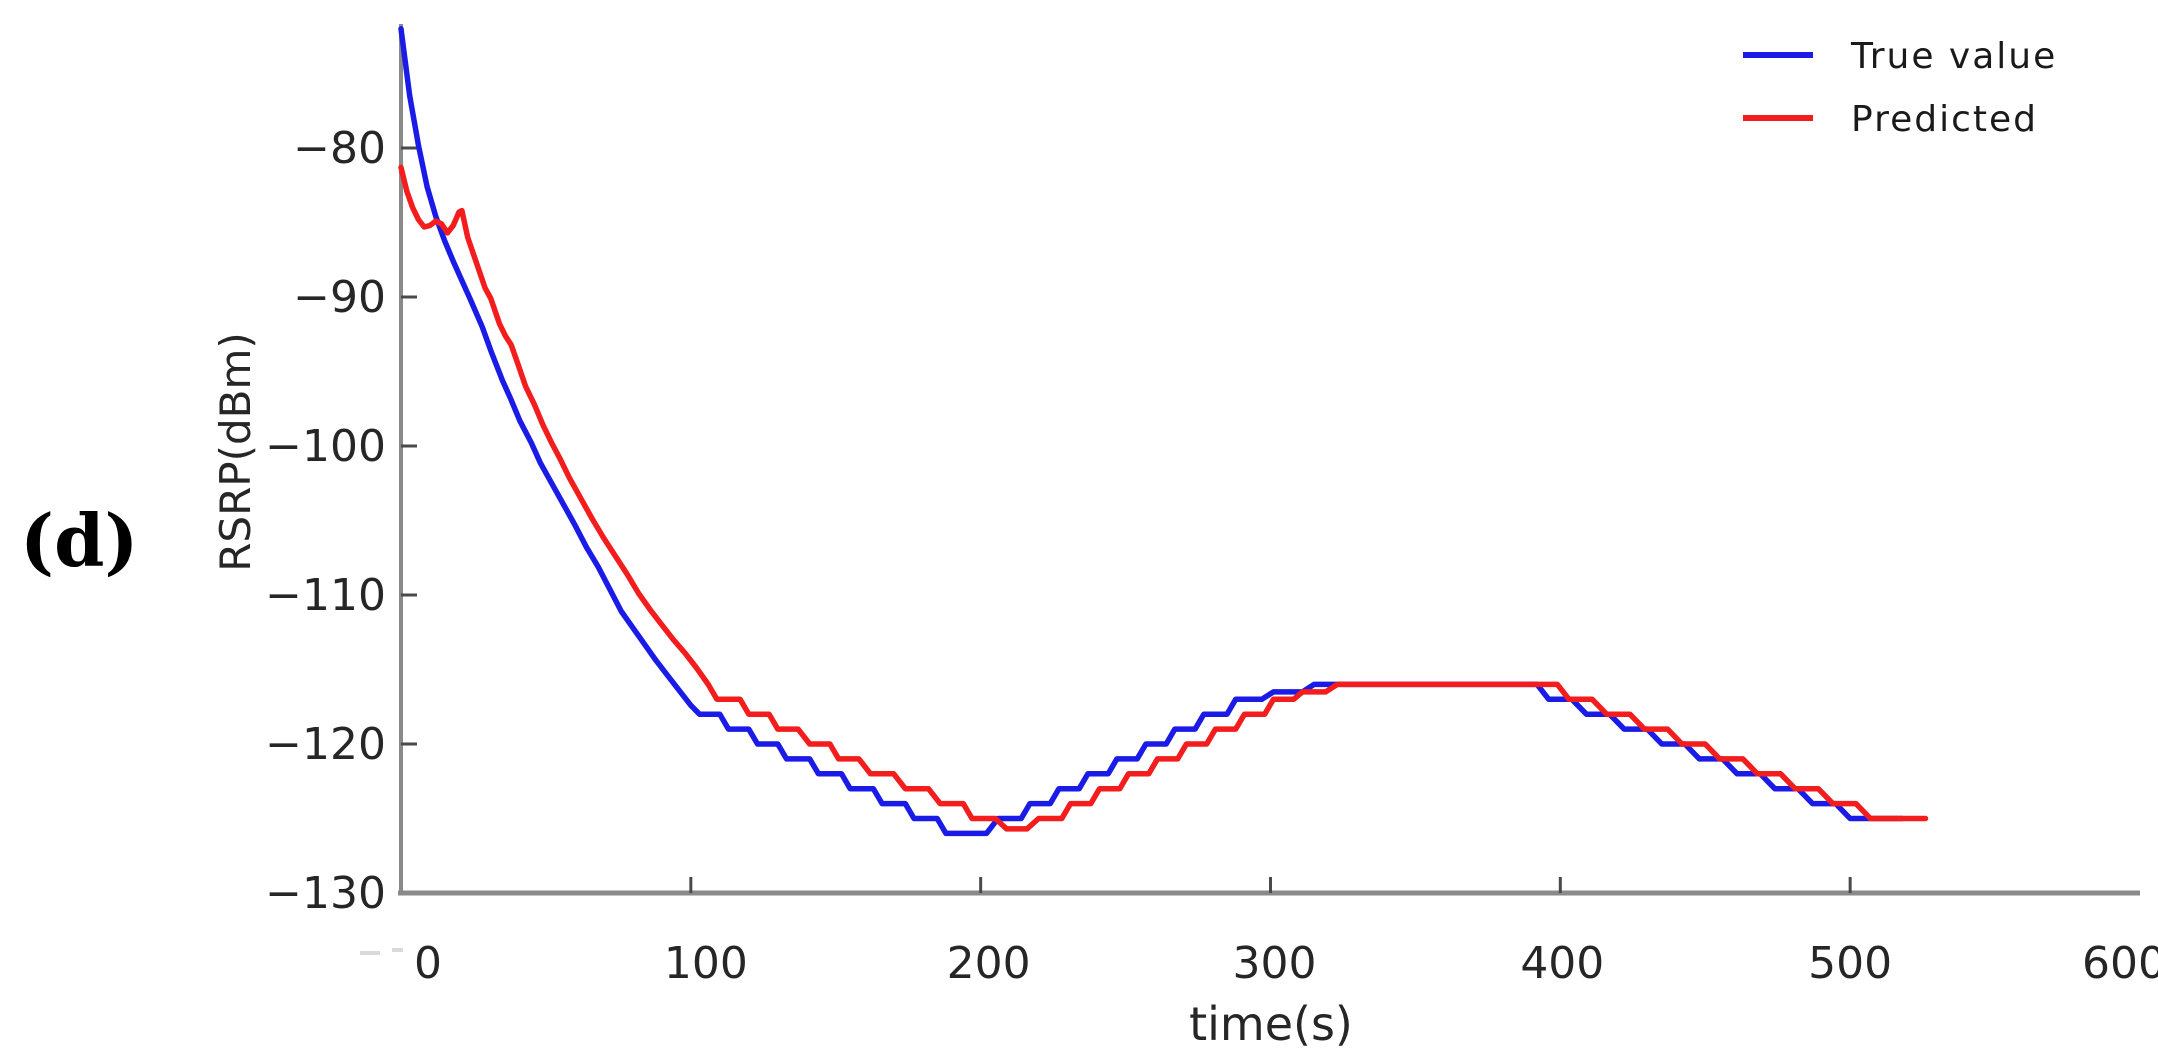 The height and width of the screenshot is (1056, 2158). I want to click on x-tick-label: 0, so click(428, 963).